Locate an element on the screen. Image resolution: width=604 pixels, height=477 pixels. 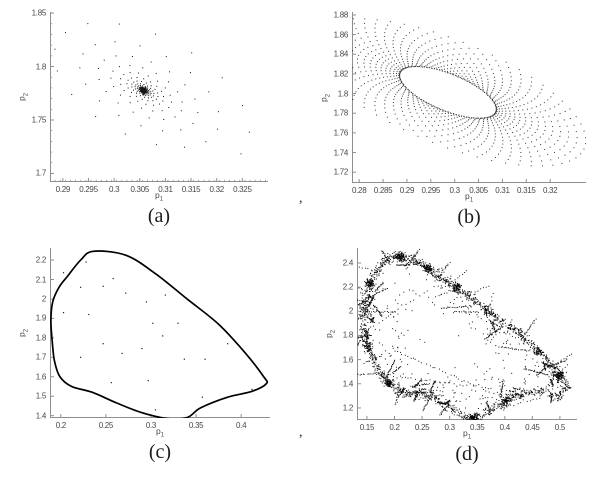
subplot-caption-d: (d) is located at coordinates (467, 454).